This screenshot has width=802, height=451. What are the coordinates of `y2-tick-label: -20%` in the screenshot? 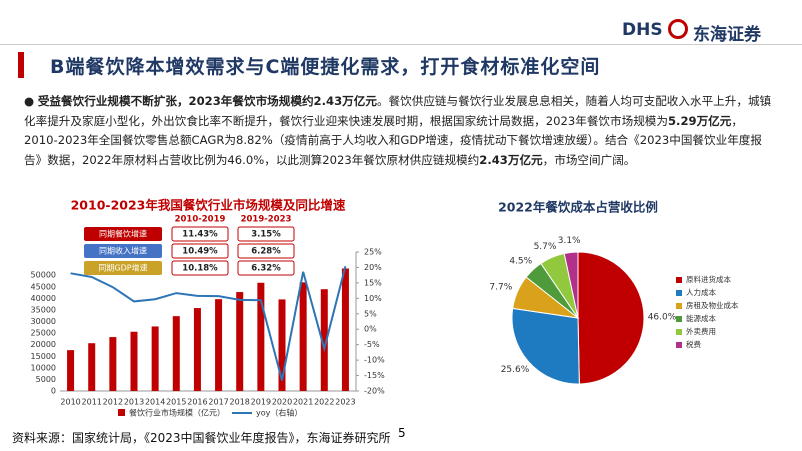 It's located at (374, 391).